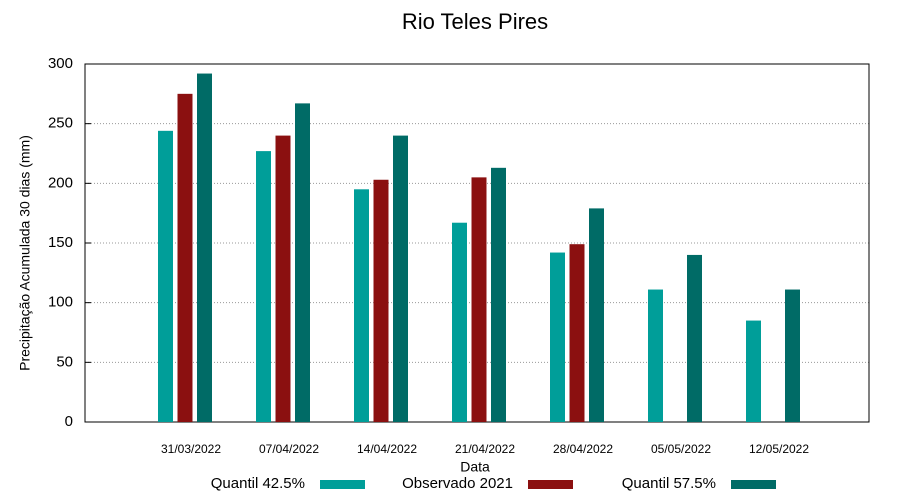  Describe the element at coordinates (60, 63) in the screenshot. I see `y-tick-label: 300` at that location.